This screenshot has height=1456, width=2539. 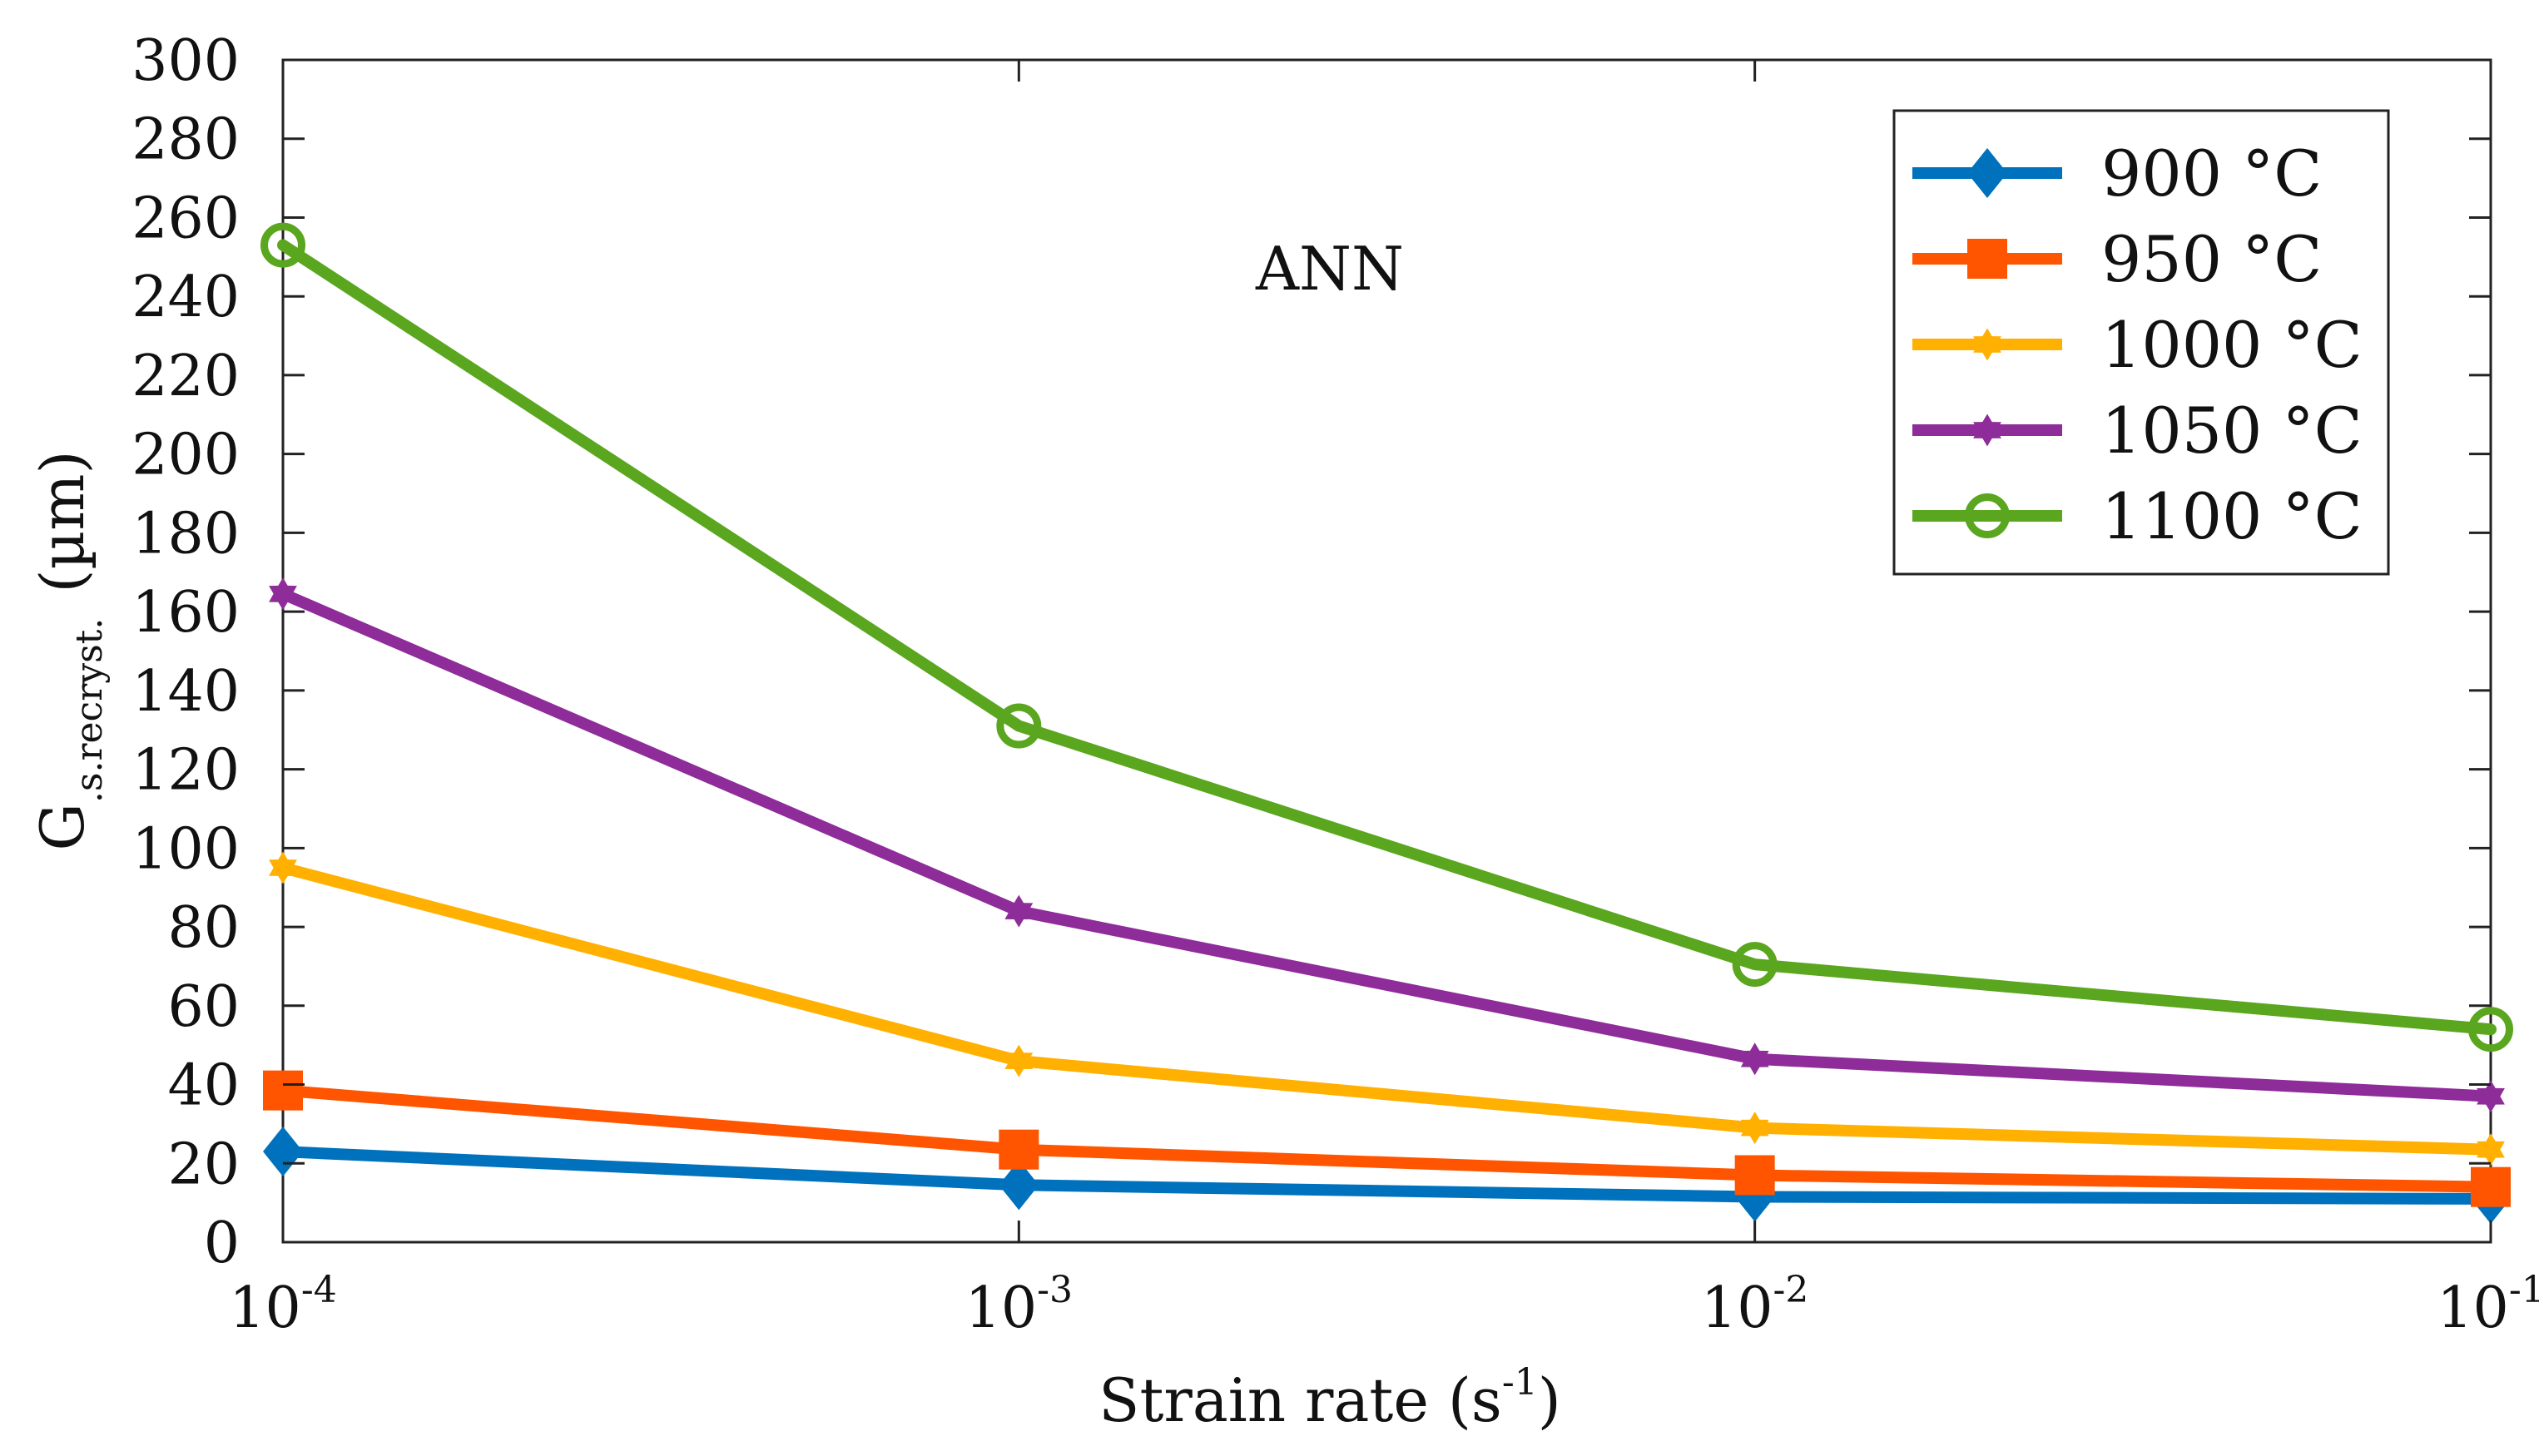 I want to click on x-tick-label: 10⁻², so click(x=1754, y=1305).